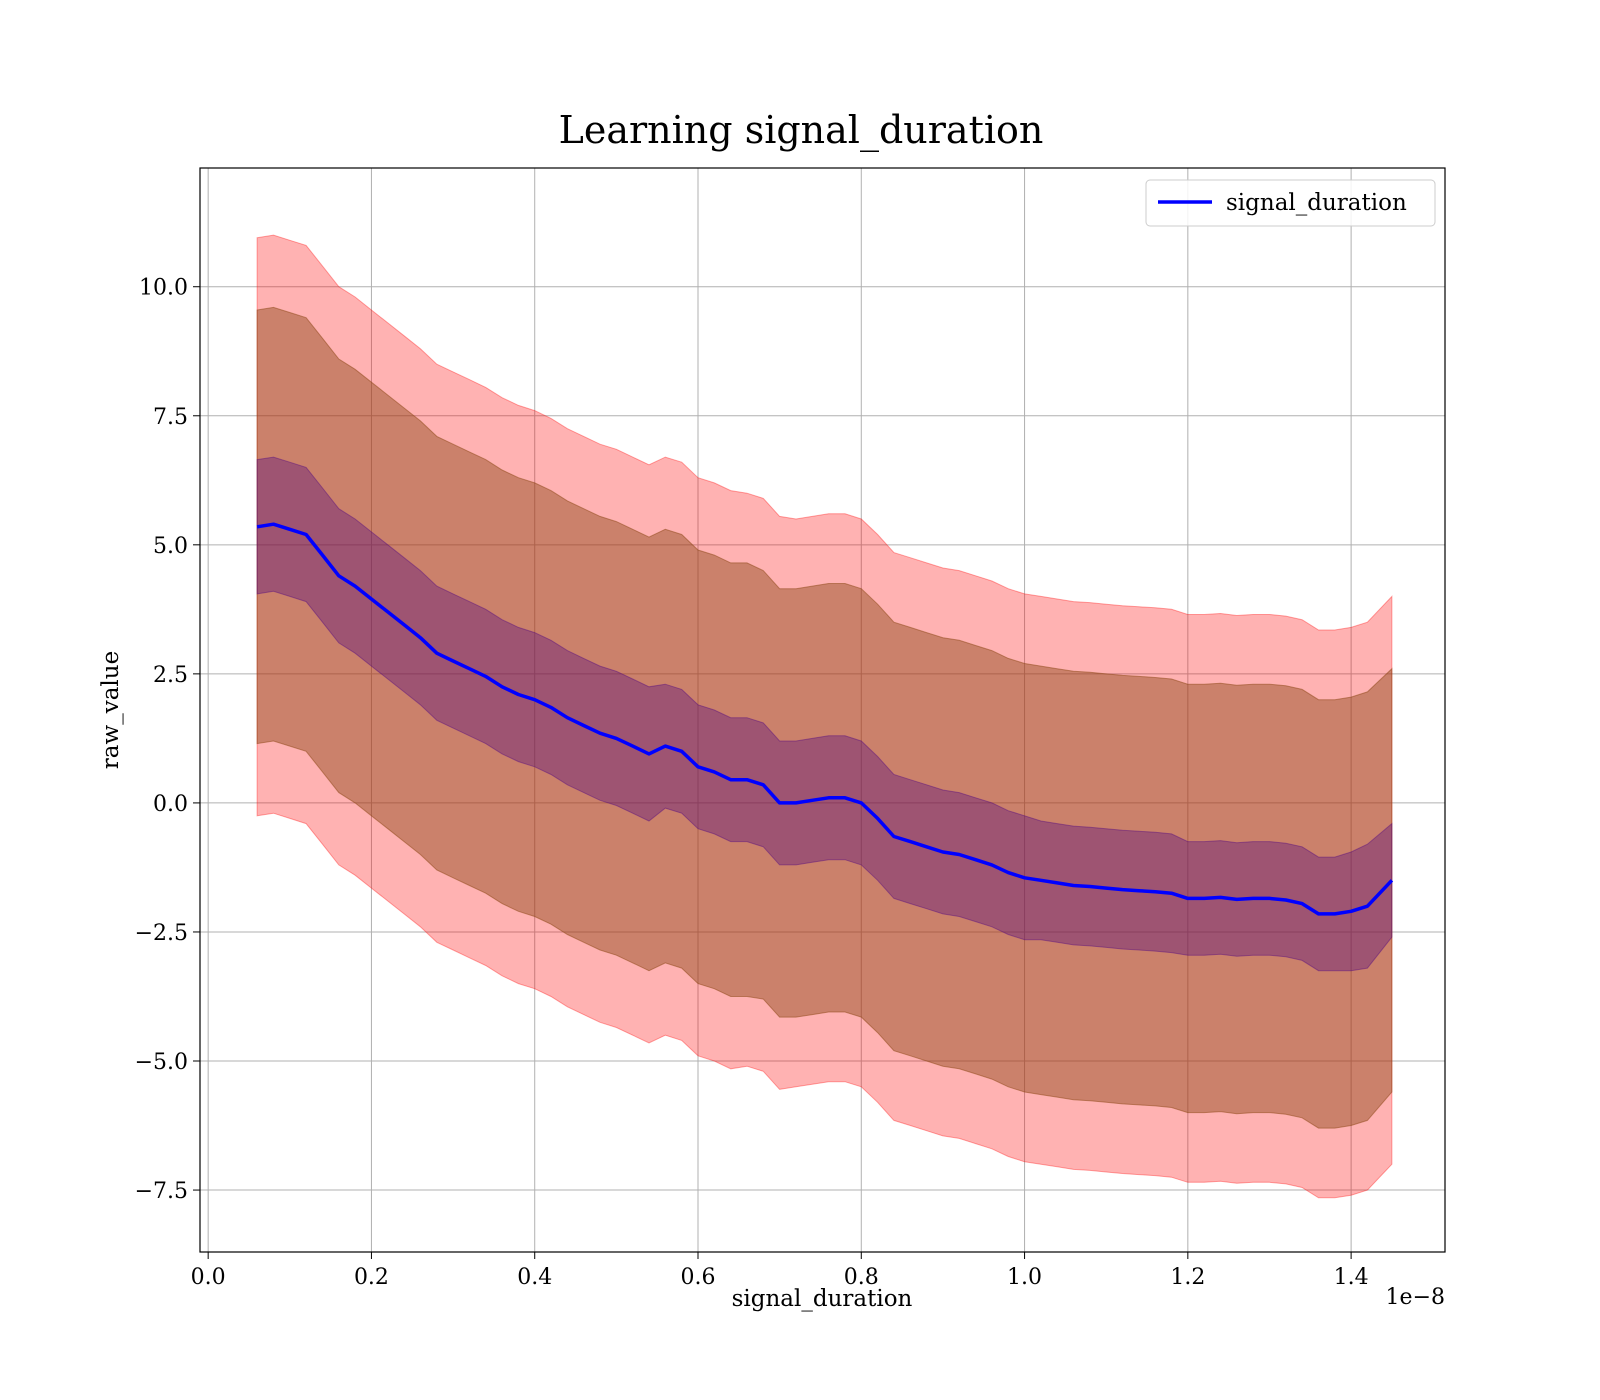 Image resolution: width=1600 pixels, height=1400 pixels. What do you see at coordinates (534, 1277) in the screenshot?
I see `x-tick-label: 0.4` at bounding box center [534, 1277].